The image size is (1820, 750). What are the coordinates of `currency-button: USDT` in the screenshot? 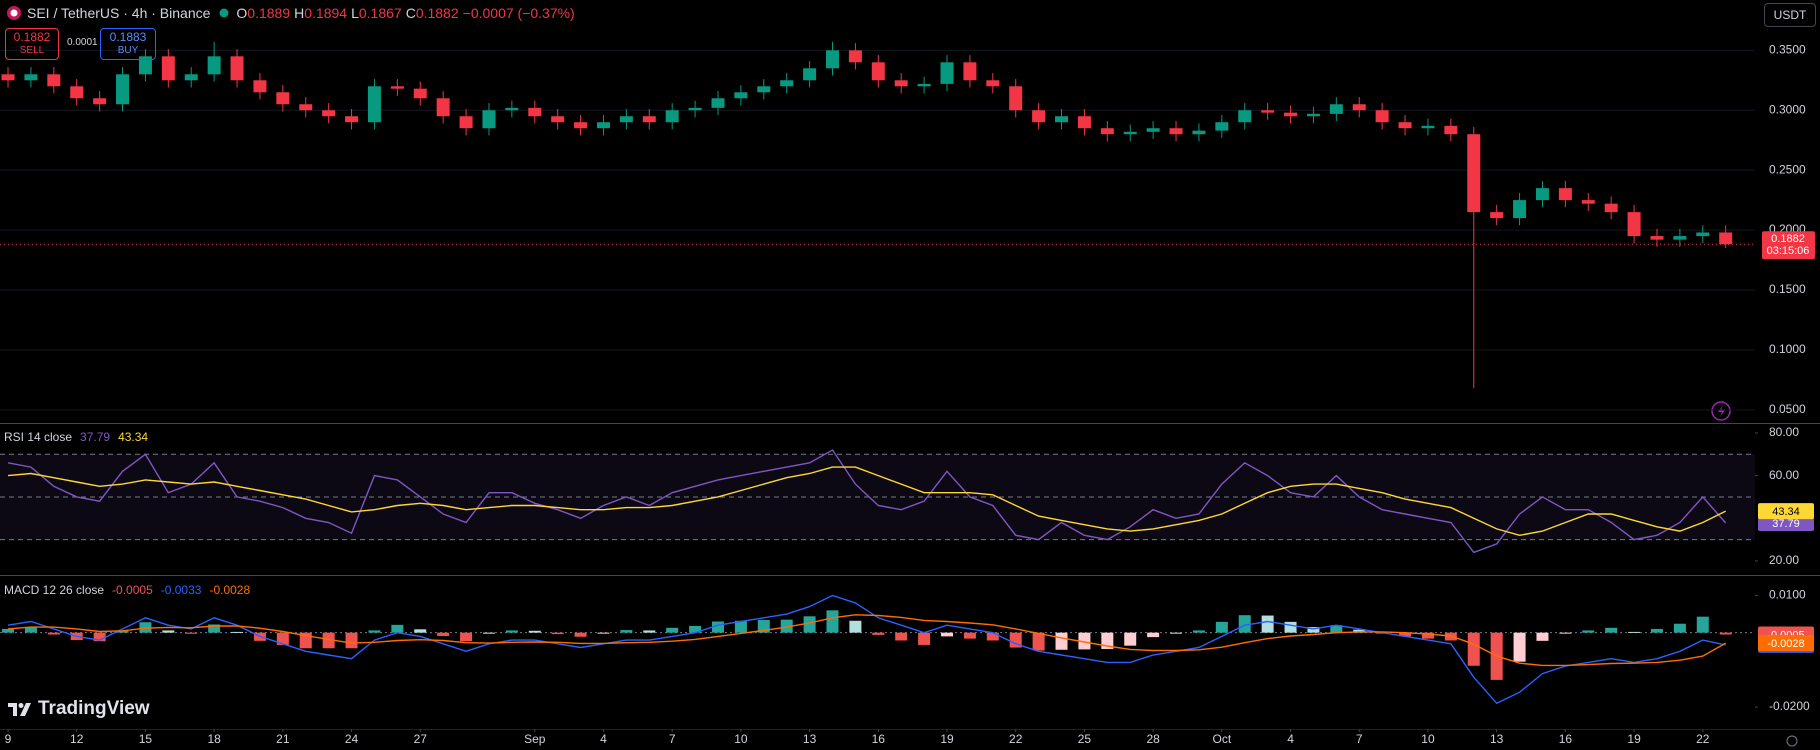 It's located at (1790, 15).